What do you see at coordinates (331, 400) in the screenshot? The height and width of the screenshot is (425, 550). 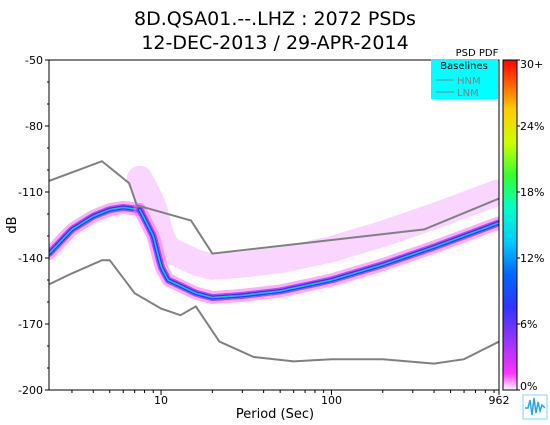 I see `x-tick-label: 100` at bounding box center [331, 400].